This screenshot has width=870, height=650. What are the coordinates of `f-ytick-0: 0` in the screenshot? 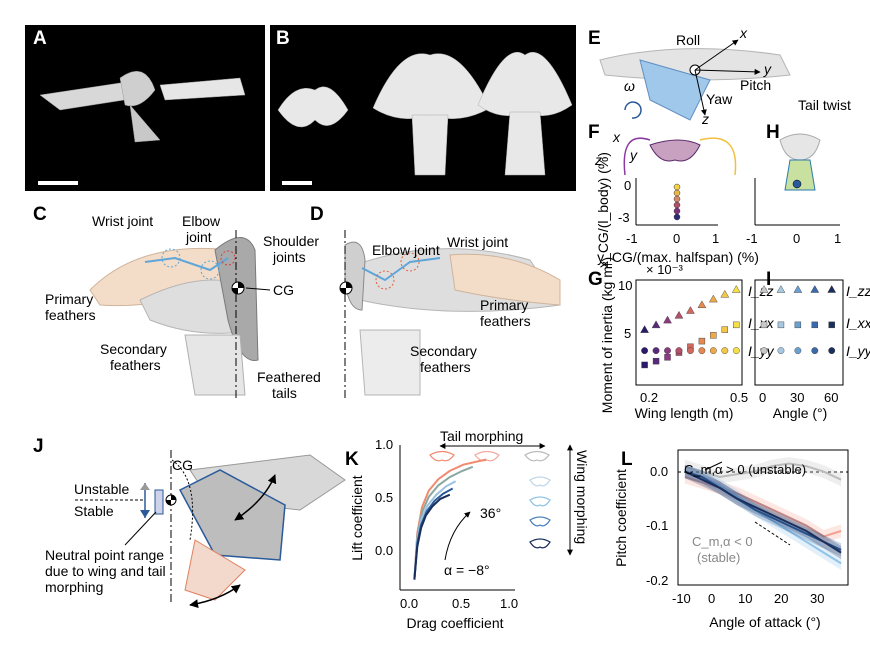 It's located at (627, 185).